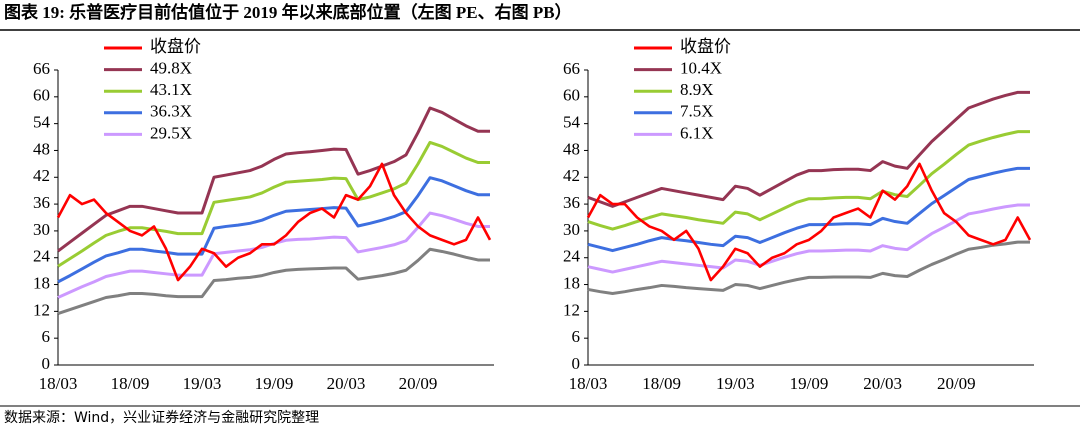  What do you see at coordinates (701, 68) in the screenshot?
I see `legend-label: 10.4X` at bounding box center [701, 68].